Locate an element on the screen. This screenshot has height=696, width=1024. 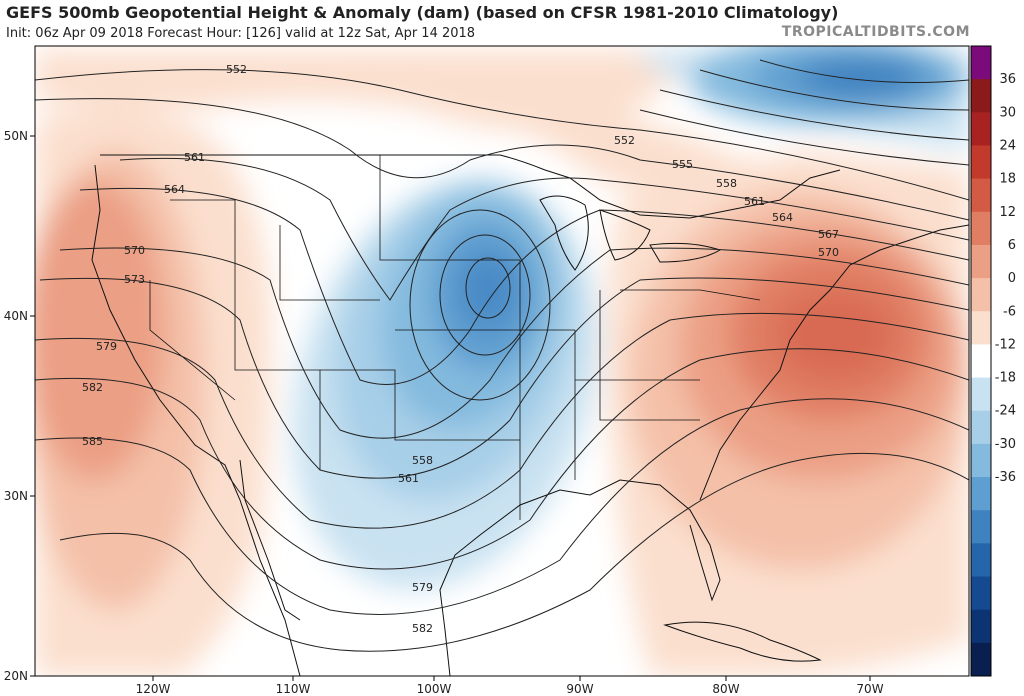
colorbar-tick-label: -36 is located at coordinates (1005, 477).